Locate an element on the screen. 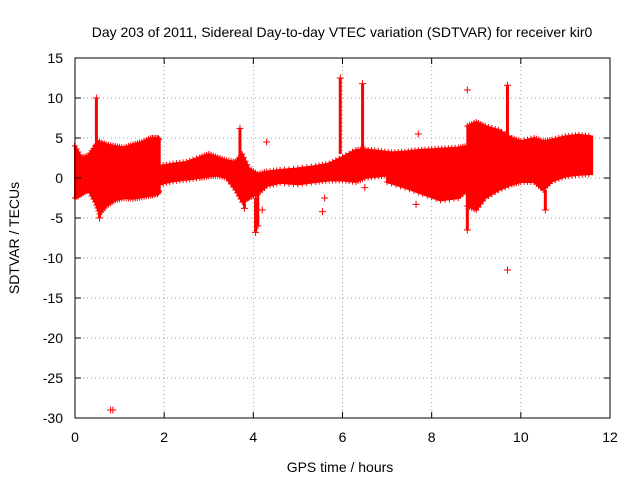 This screenshot has height=480, width=640. x-tick-label: 2 is located at coordinates (164, 437).